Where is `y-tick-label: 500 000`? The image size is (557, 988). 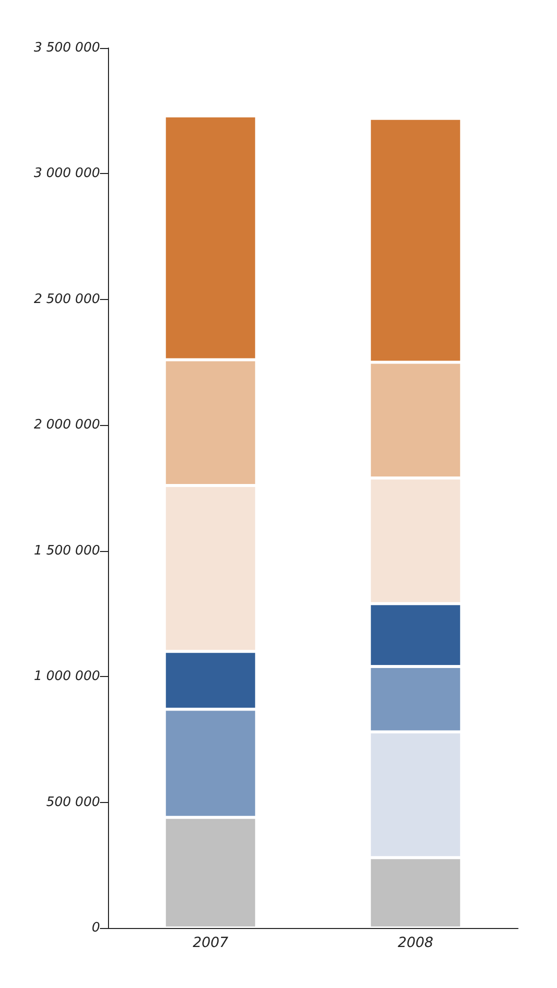 y-tick-label: 500 000 is located at coordinates (73, 802).